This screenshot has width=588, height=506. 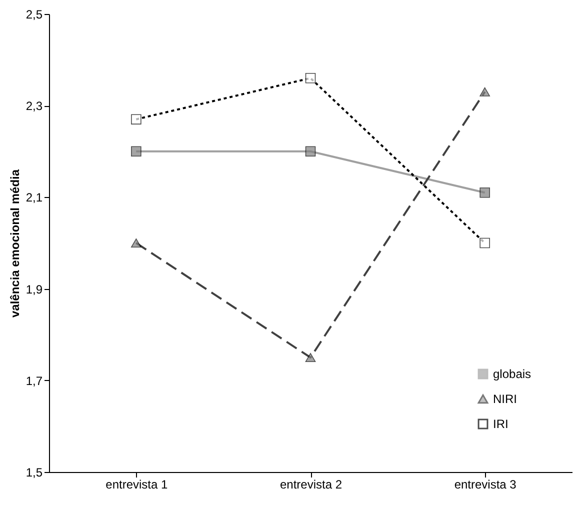 I want to click on y-tick-label: 2,3, so click(x=34, y=106).